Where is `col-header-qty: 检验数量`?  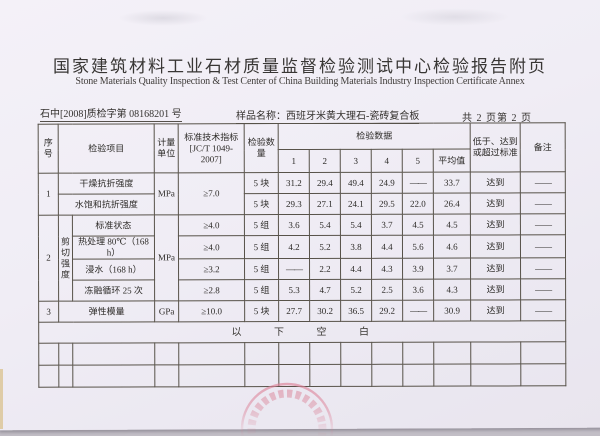
col-header-qty: 检验数量 is located at coordinates (261, 148).